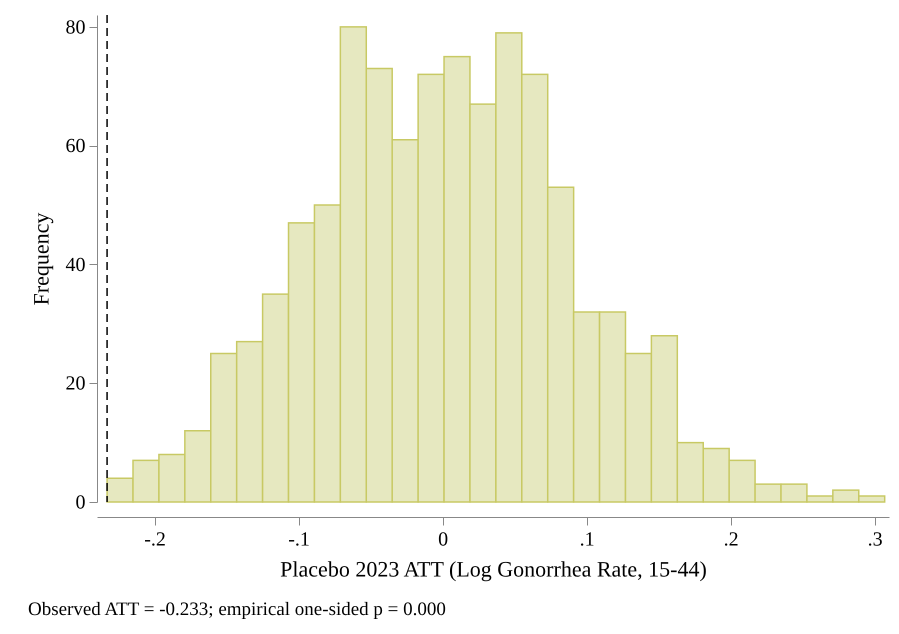 The width and height of the screenshot is (899, 634). What do you see at coordinates (76, 27) in the screenshot?
I see `y-tick-label: 80` at bounding box center [76, 27].